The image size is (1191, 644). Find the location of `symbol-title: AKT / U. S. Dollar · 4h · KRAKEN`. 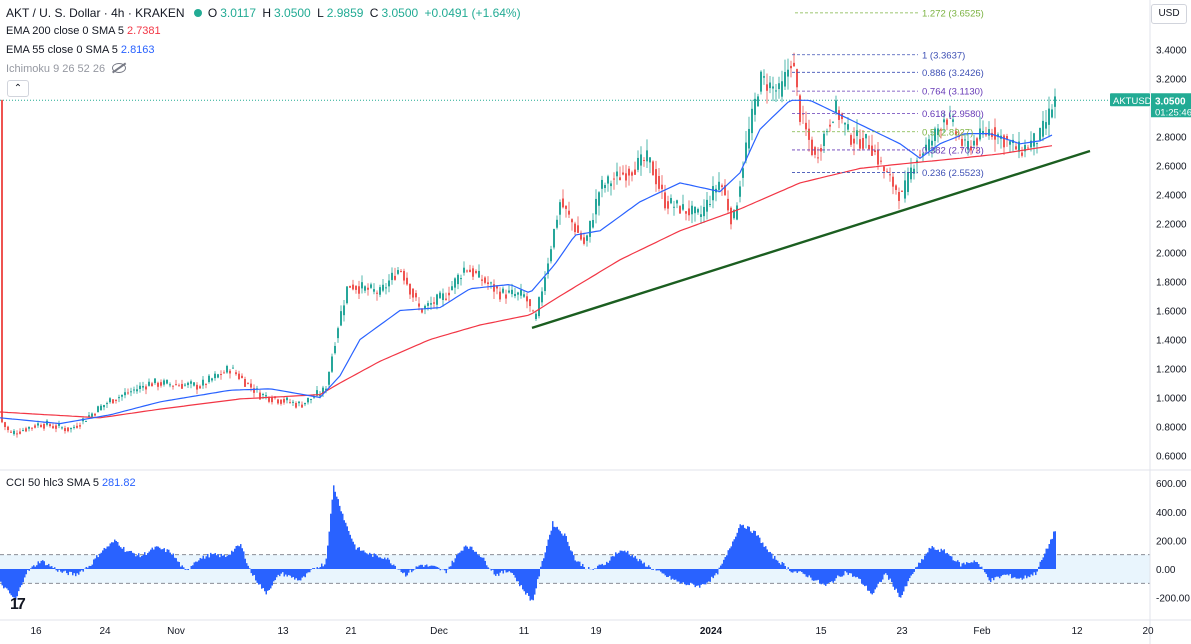

symbol-title: AKT / U. S. Dollar · 4h · KRAKEN is located at coordinates (95, 13).